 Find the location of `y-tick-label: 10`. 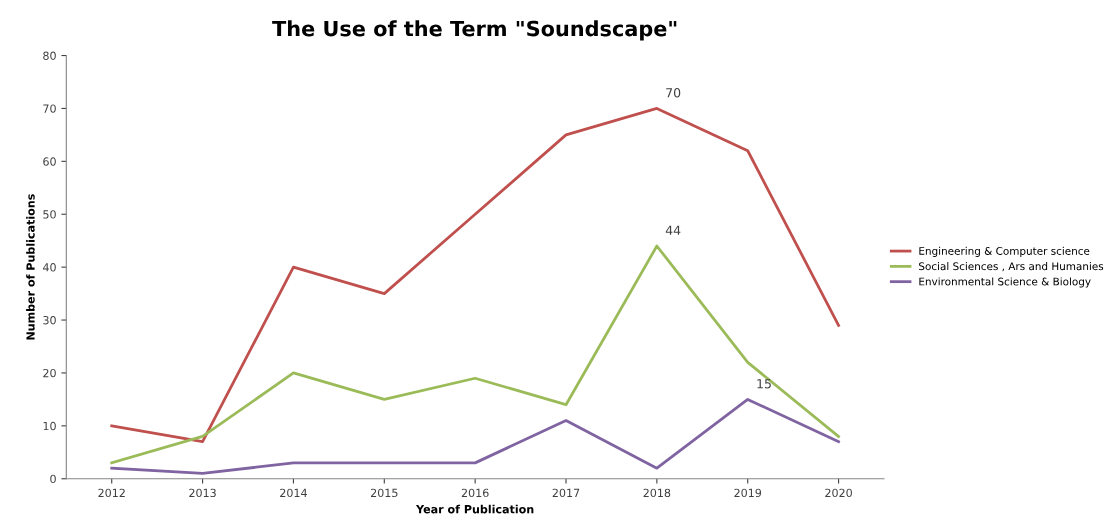

y-tick-label: 10 is located at coordinates (49, 426).